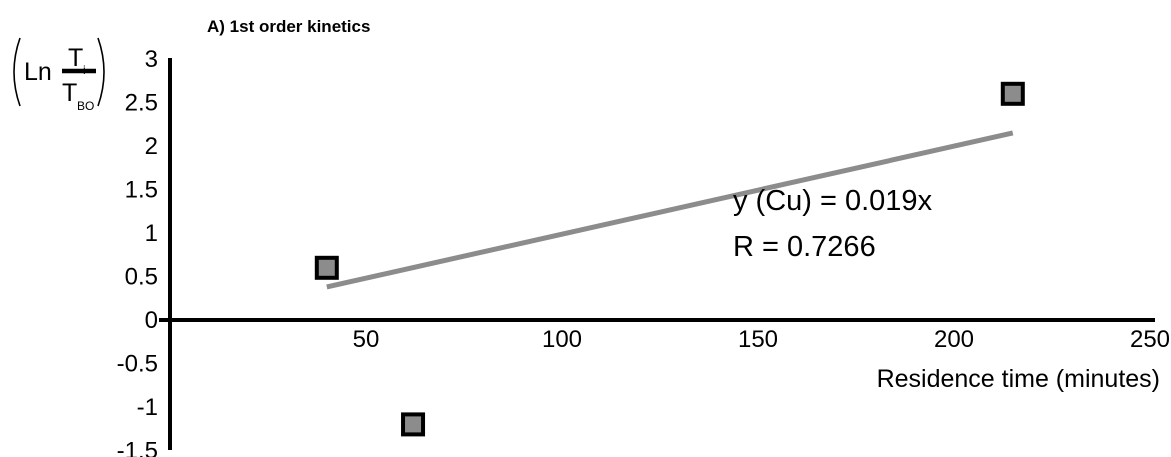  I want to click on r-value-annotation: R = 0.7266, so click(804, 247).